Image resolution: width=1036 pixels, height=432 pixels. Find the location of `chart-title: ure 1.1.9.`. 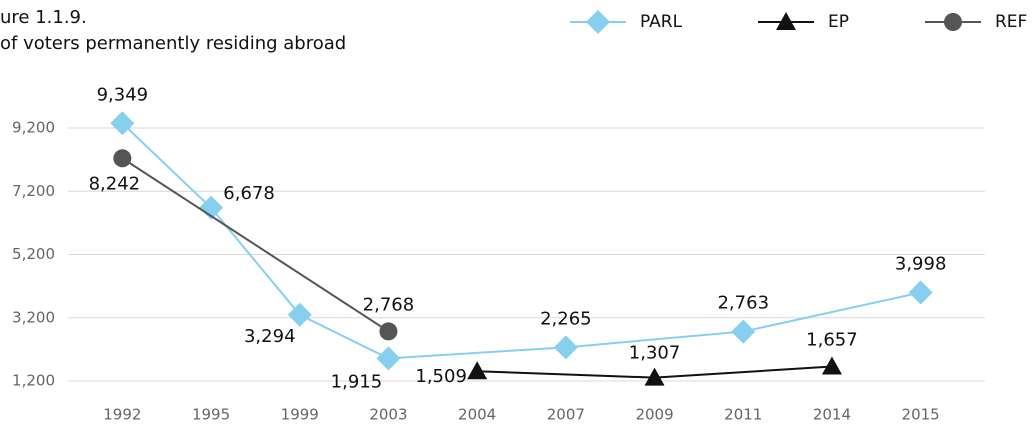

chart-title: ure 1.1.9. is located at coordinates (43, 17).